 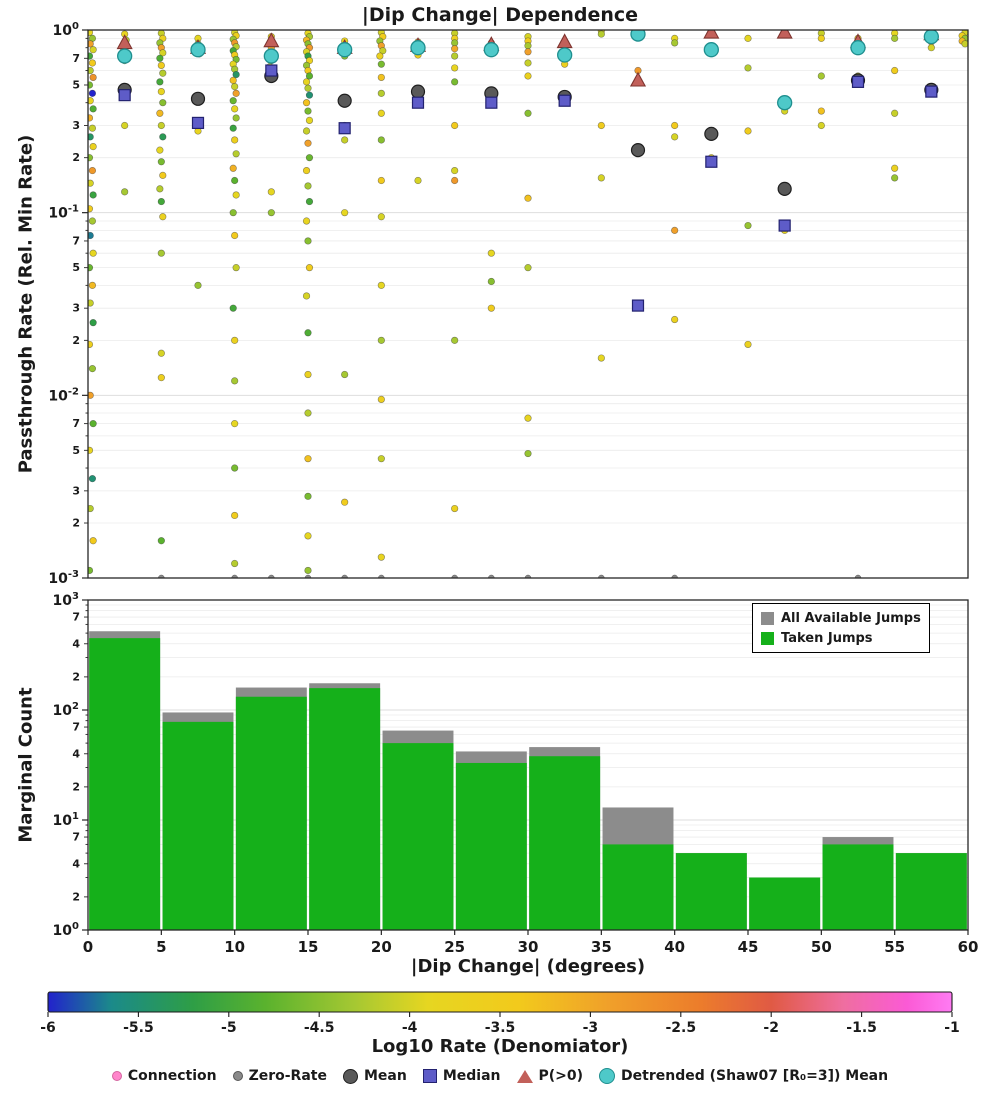 I want to click on x-axis-label: |Dip Change| (degrees), so click(x=528, y=966).